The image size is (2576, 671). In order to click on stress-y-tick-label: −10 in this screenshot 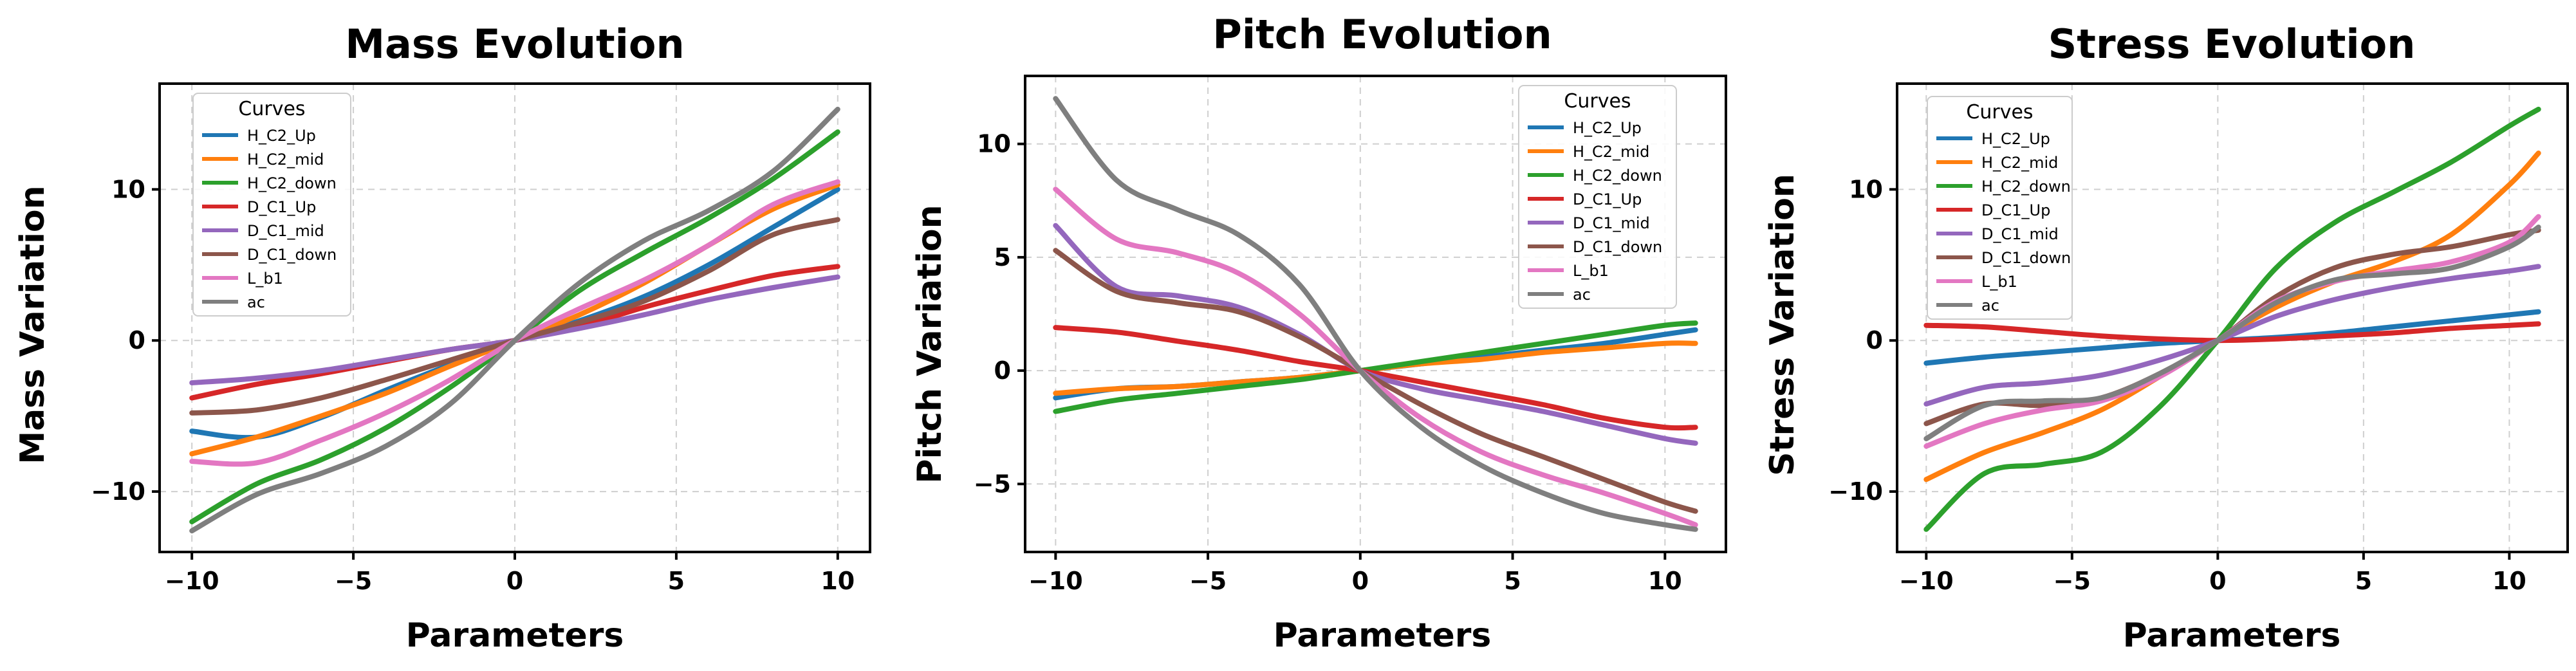, I will do `click(1855, 491)`.